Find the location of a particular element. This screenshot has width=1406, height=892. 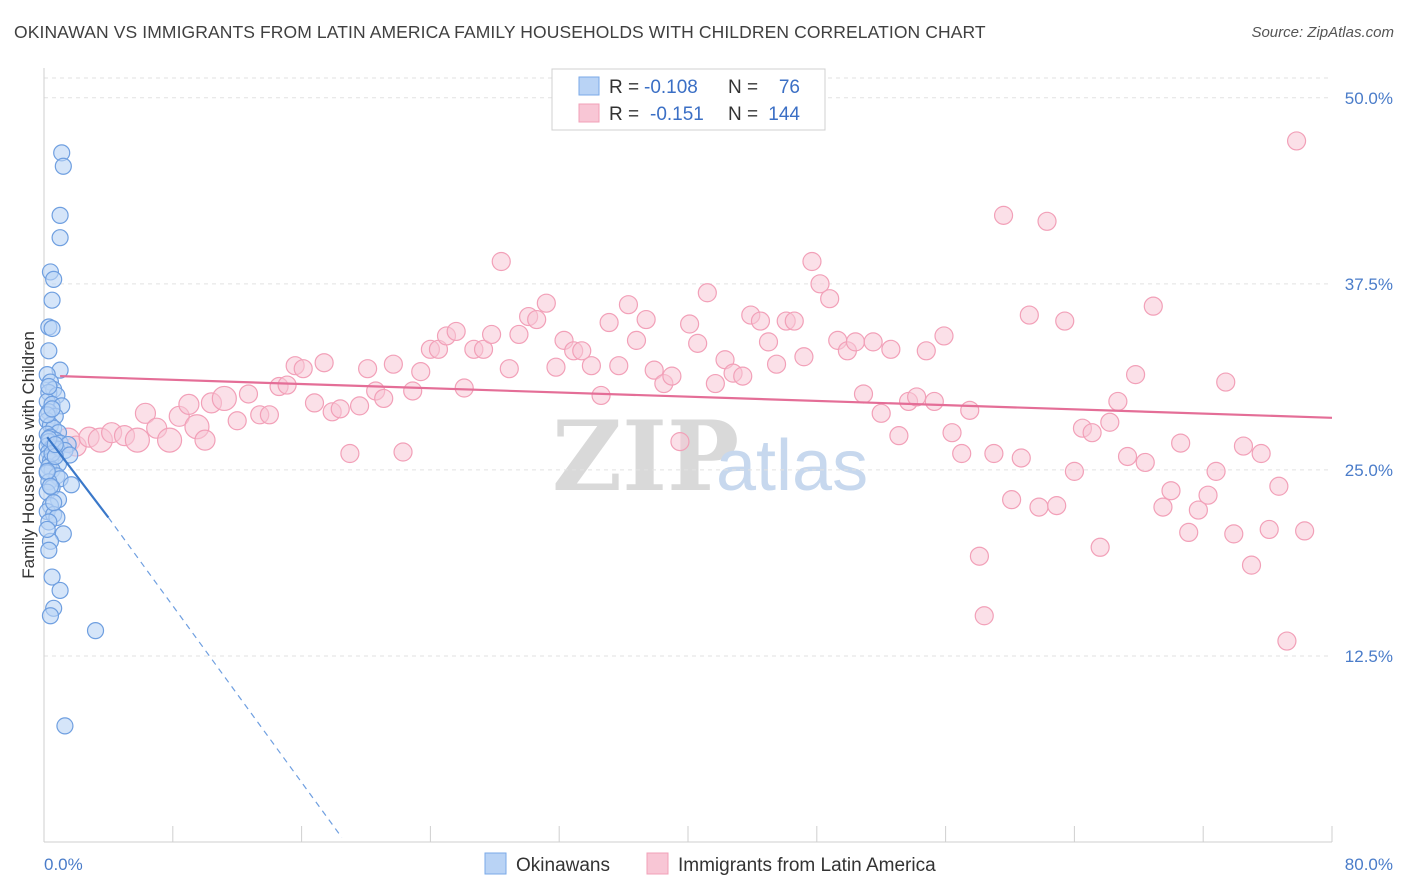

legend-r-label-1: R = is located at coordinates (624, 87).